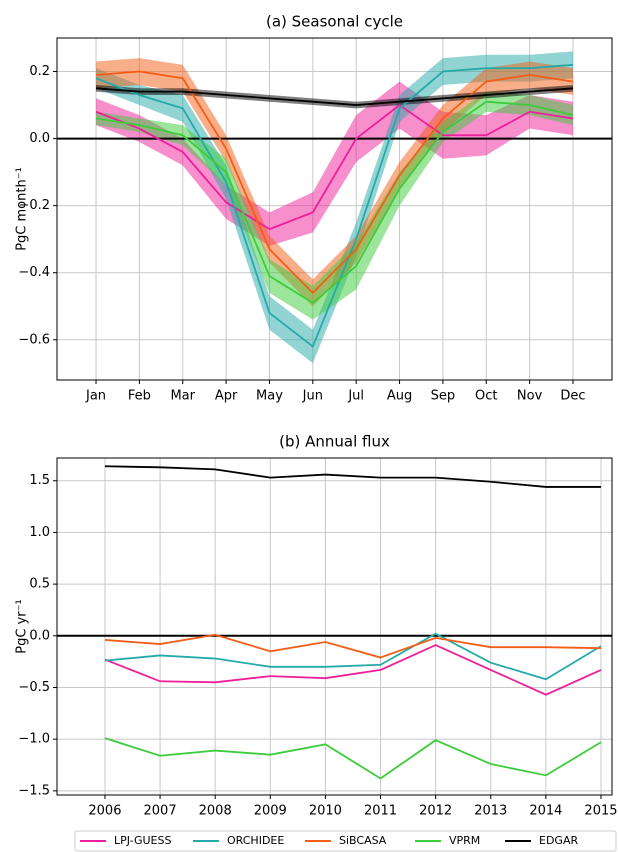  I want to click on y-tick-label: −0.4, so click(34, 272).